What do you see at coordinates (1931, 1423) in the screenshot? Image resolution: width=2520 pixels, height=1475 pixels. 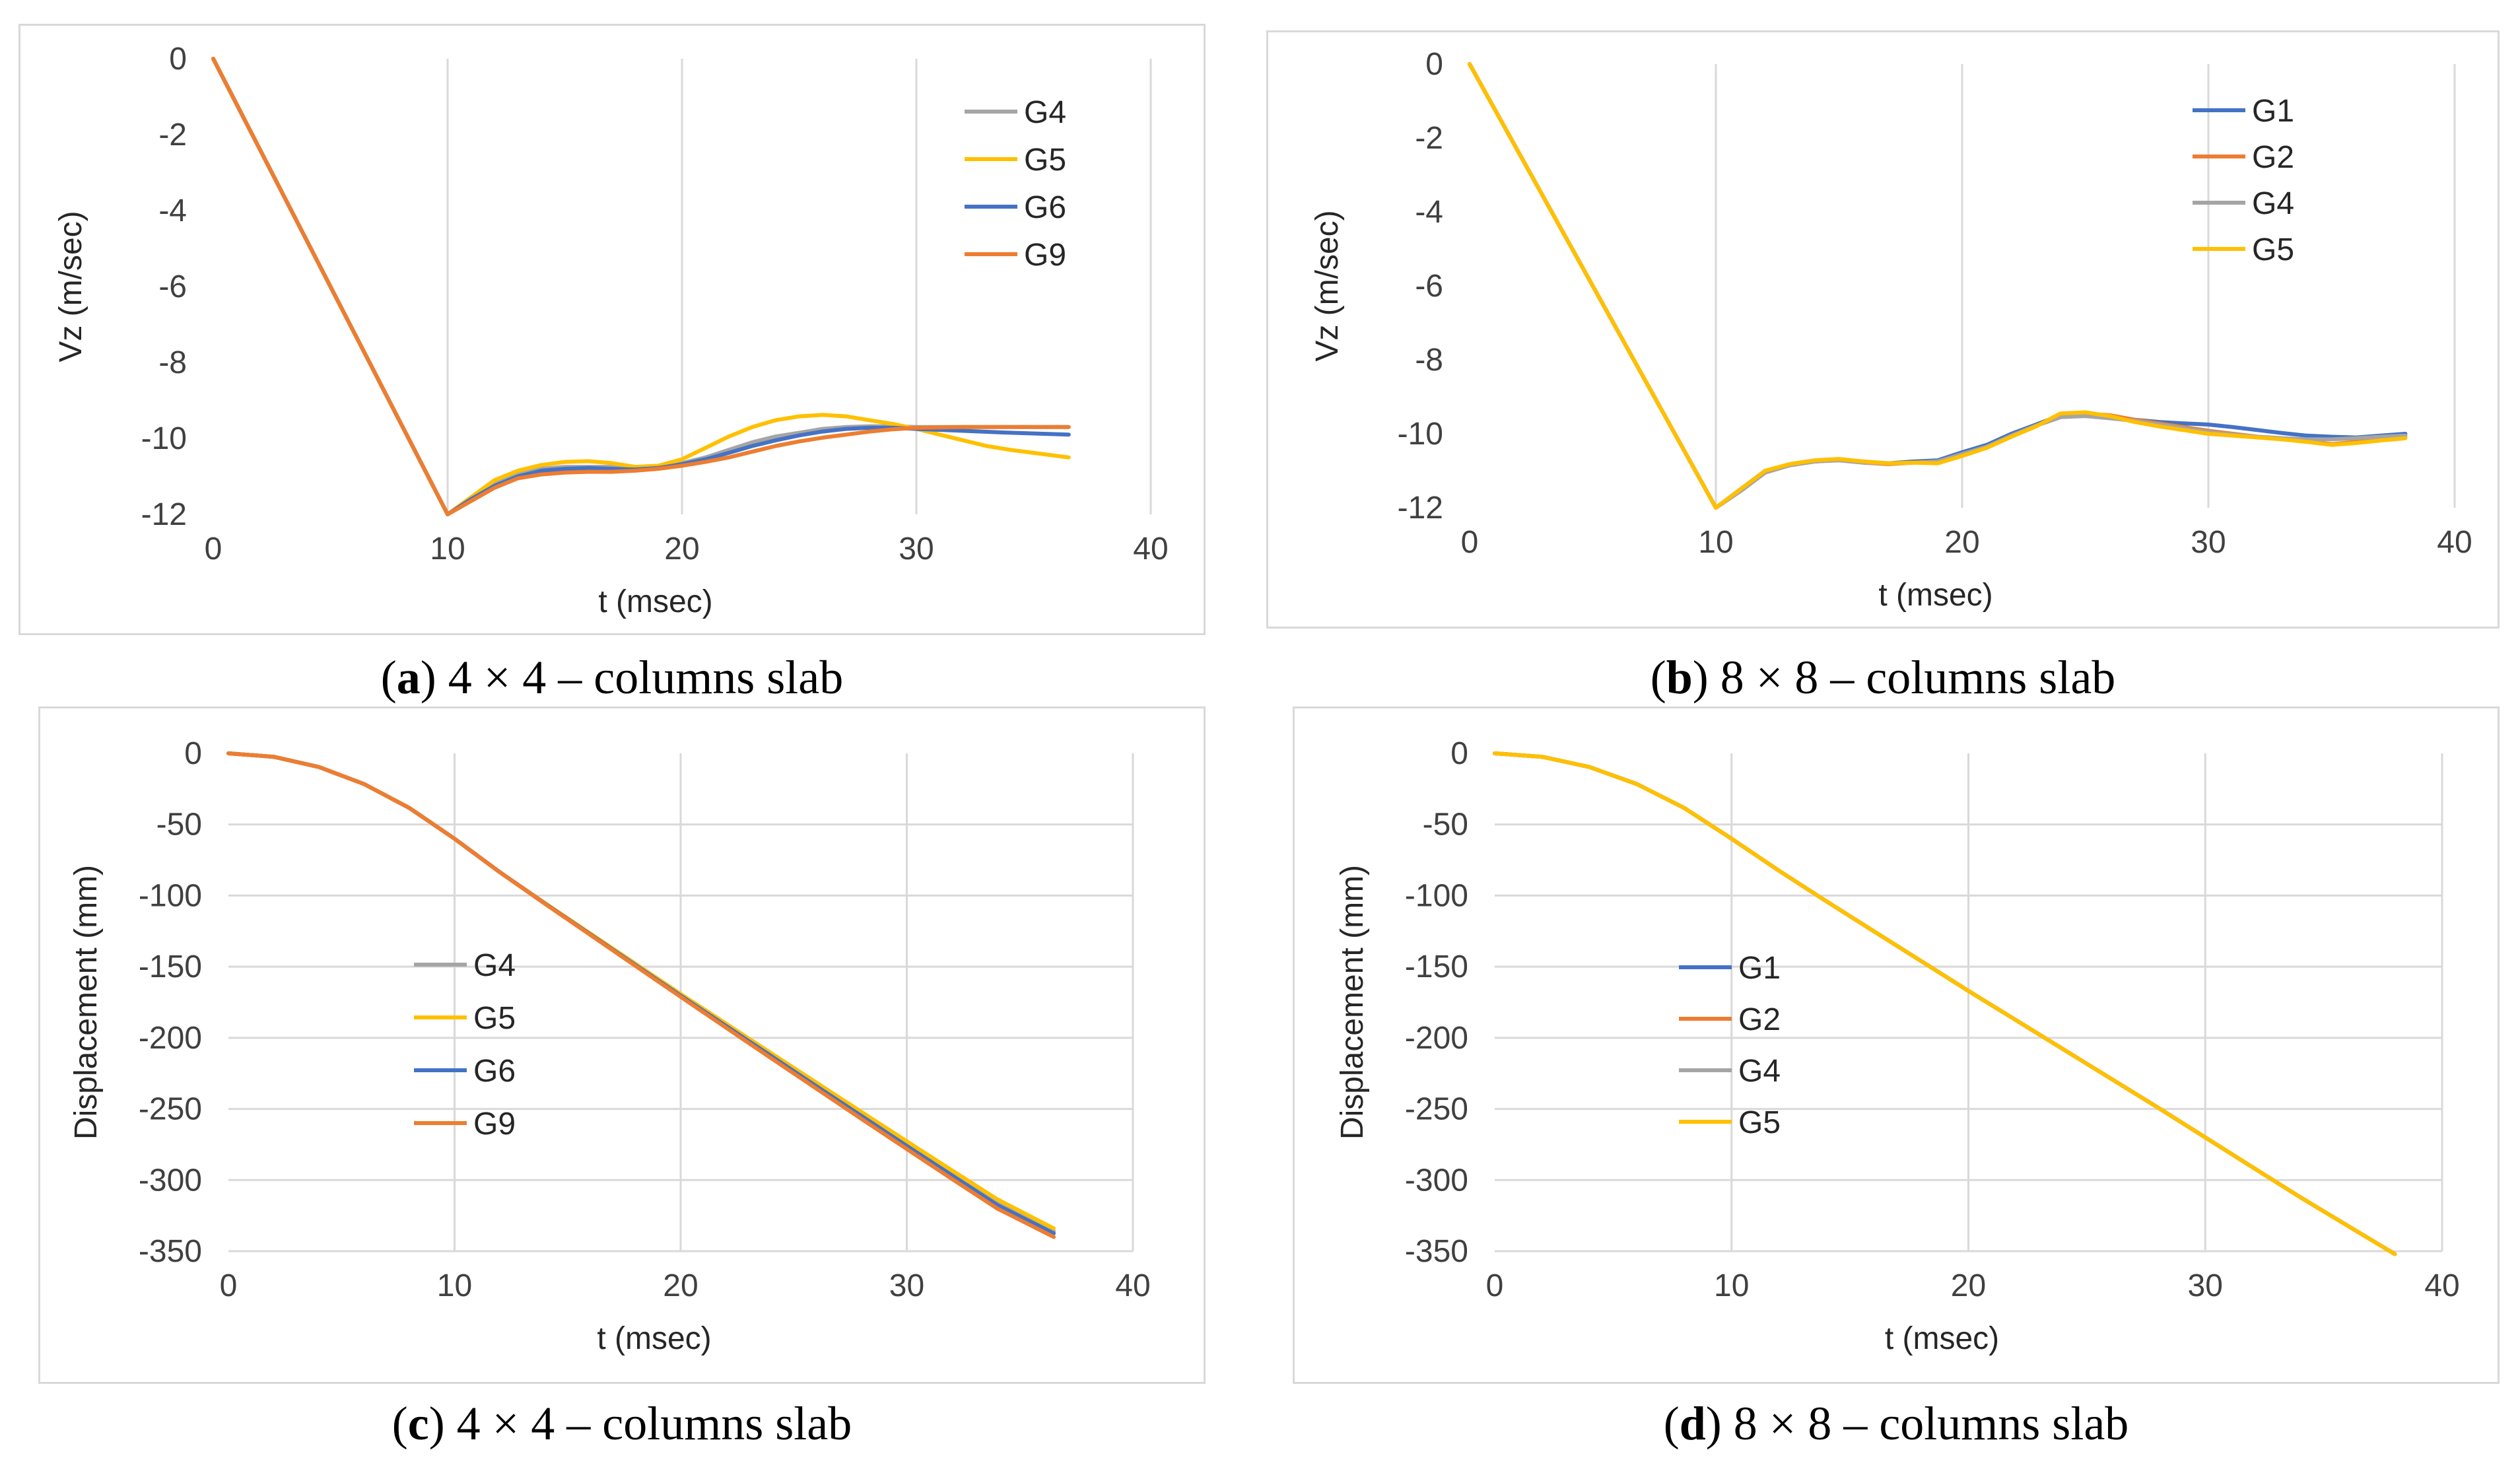 I see `caption-d-text: 8 × 8 – columns slab` at bounding box center [1931, 1423].